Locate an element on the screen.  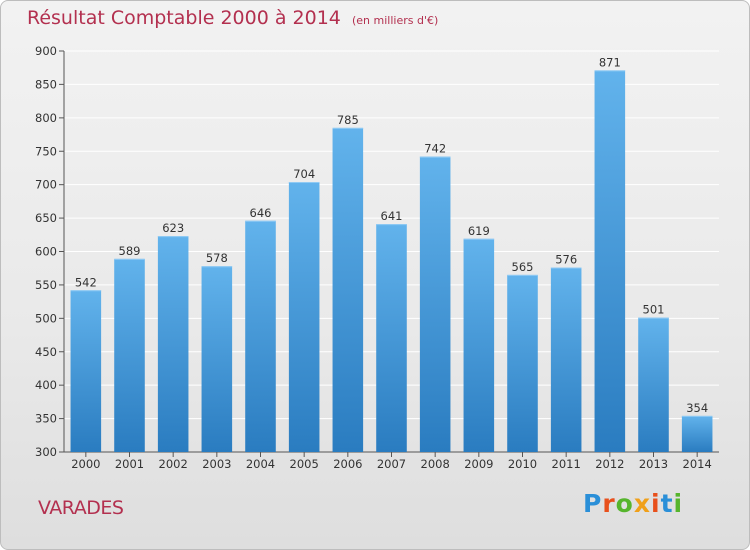
x-tick-label-2003: 2003 is located at coordinates (216, 464).